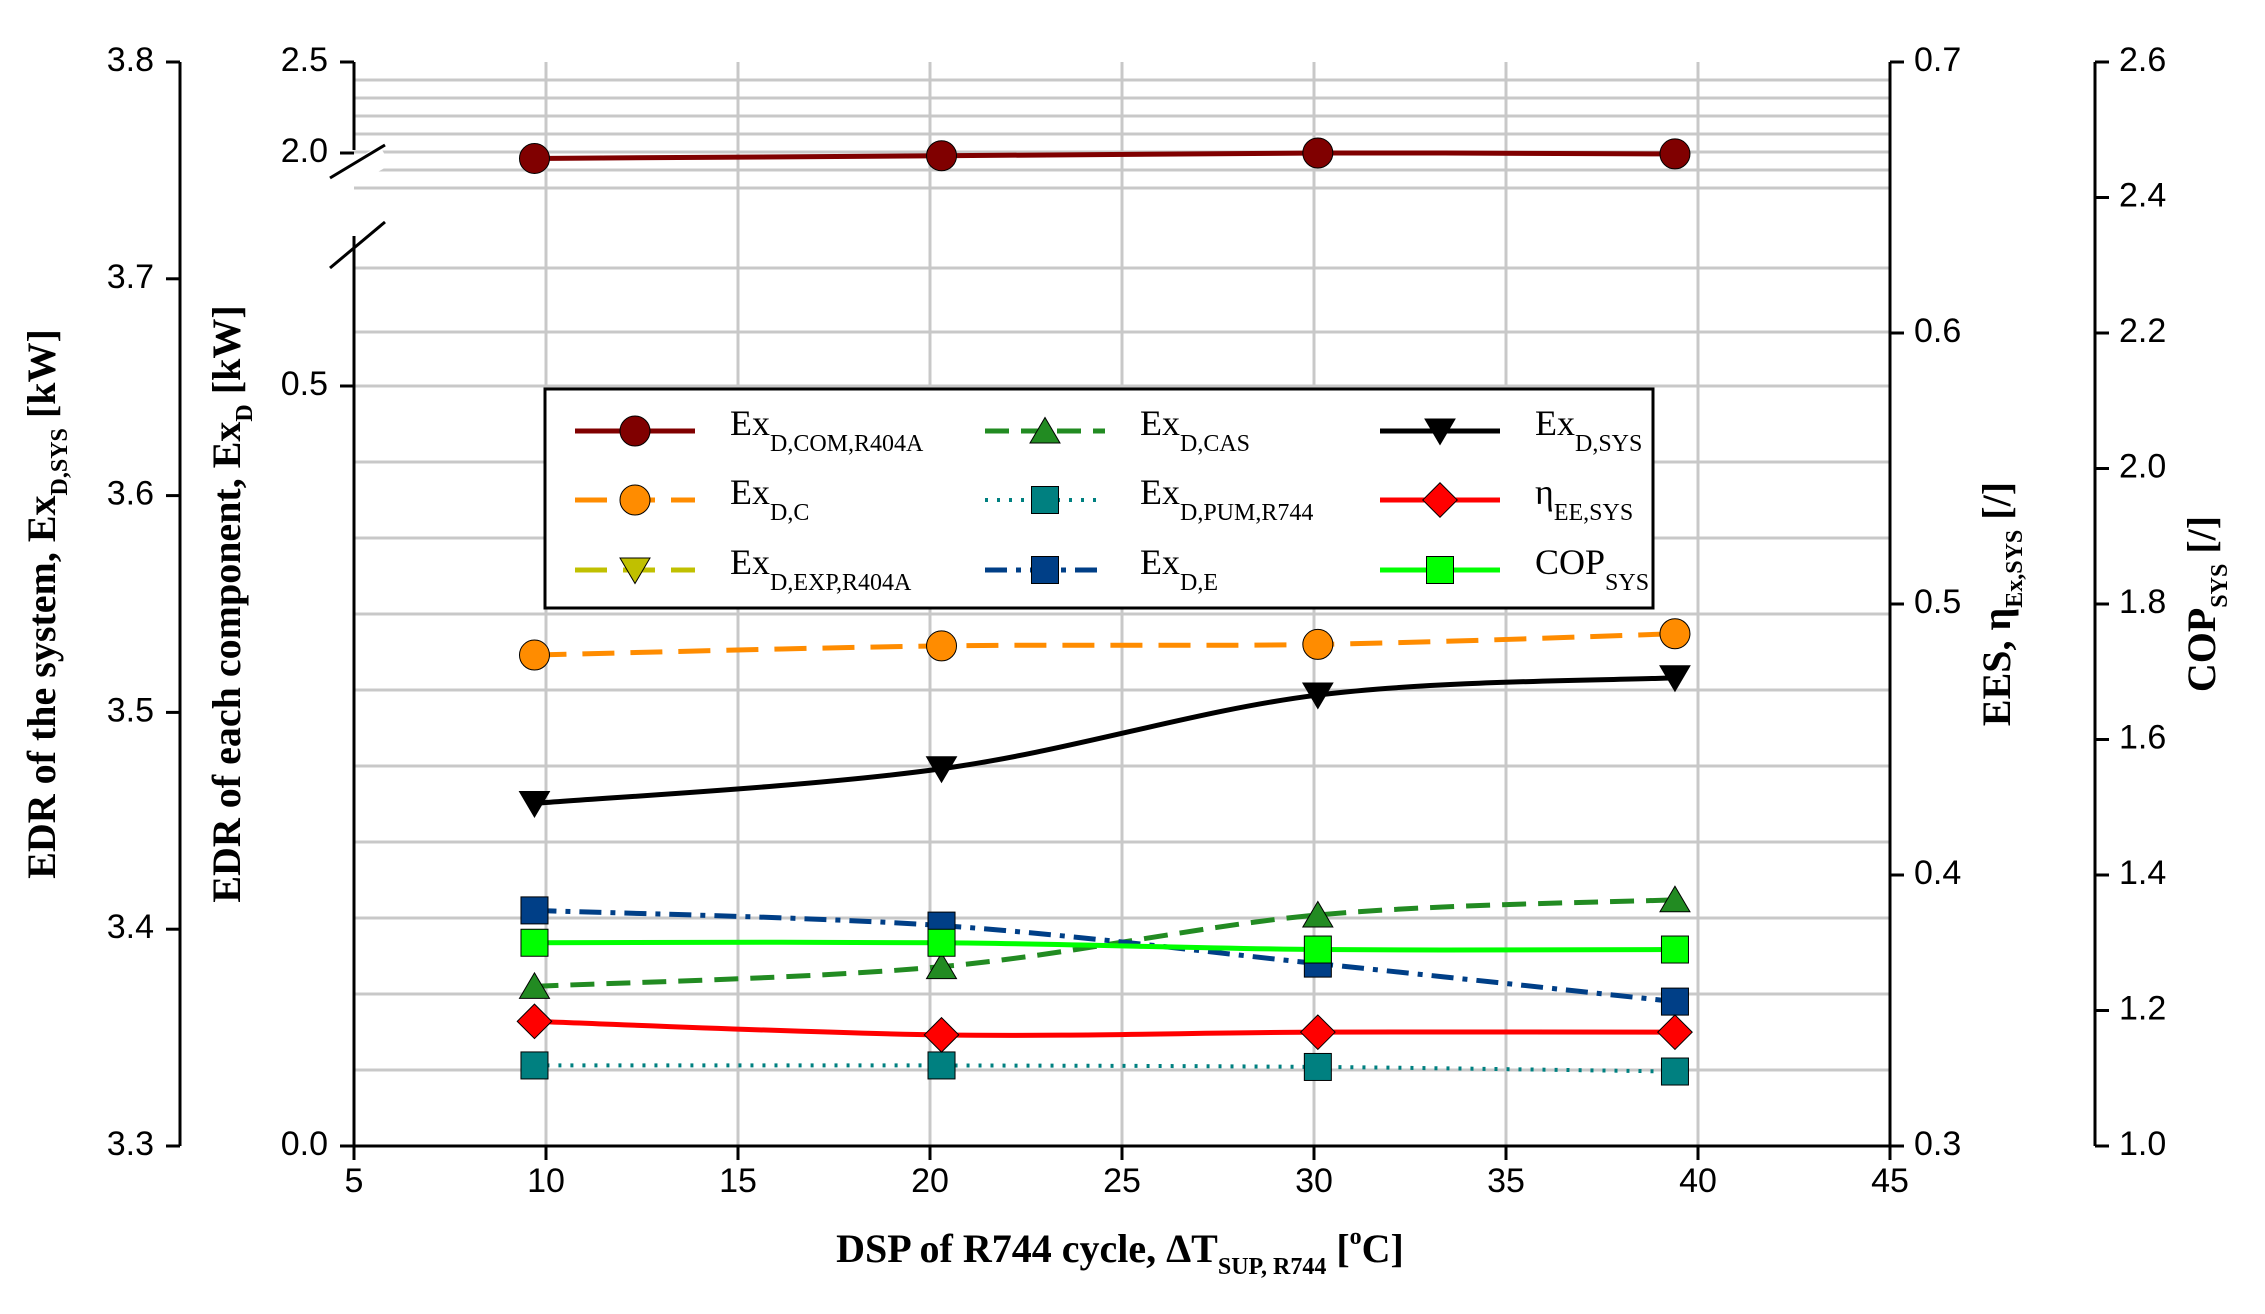 The image size is (2265, 1314). I want to click on x-axis-title: DSP of R744 cycle, ΔTSUP, R744 [oC], so click(1120, 1252).